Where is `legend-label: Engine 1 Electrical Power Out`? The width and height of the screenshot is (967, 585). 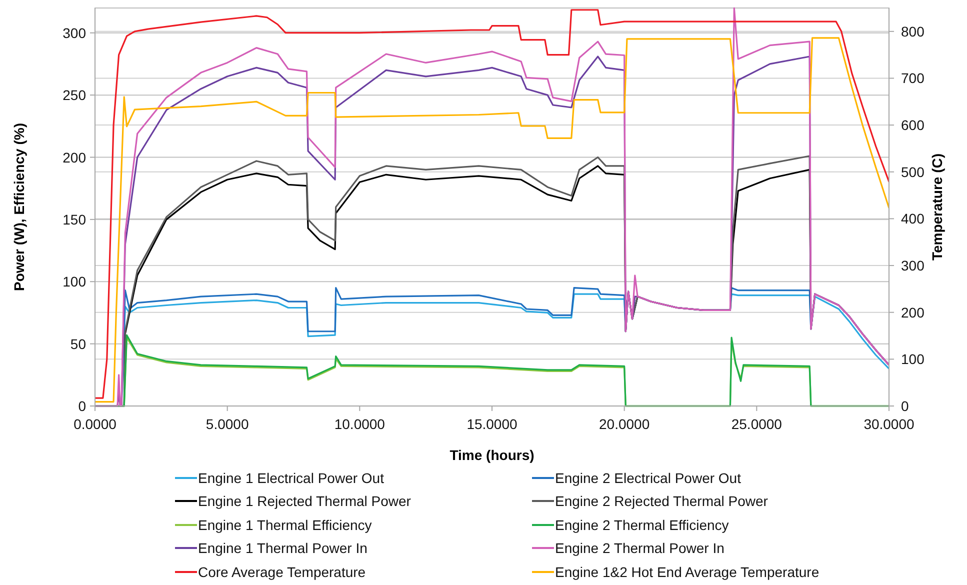
legend-label: Engine 1 Electrical Power Out is located at coordinates (291, 478).